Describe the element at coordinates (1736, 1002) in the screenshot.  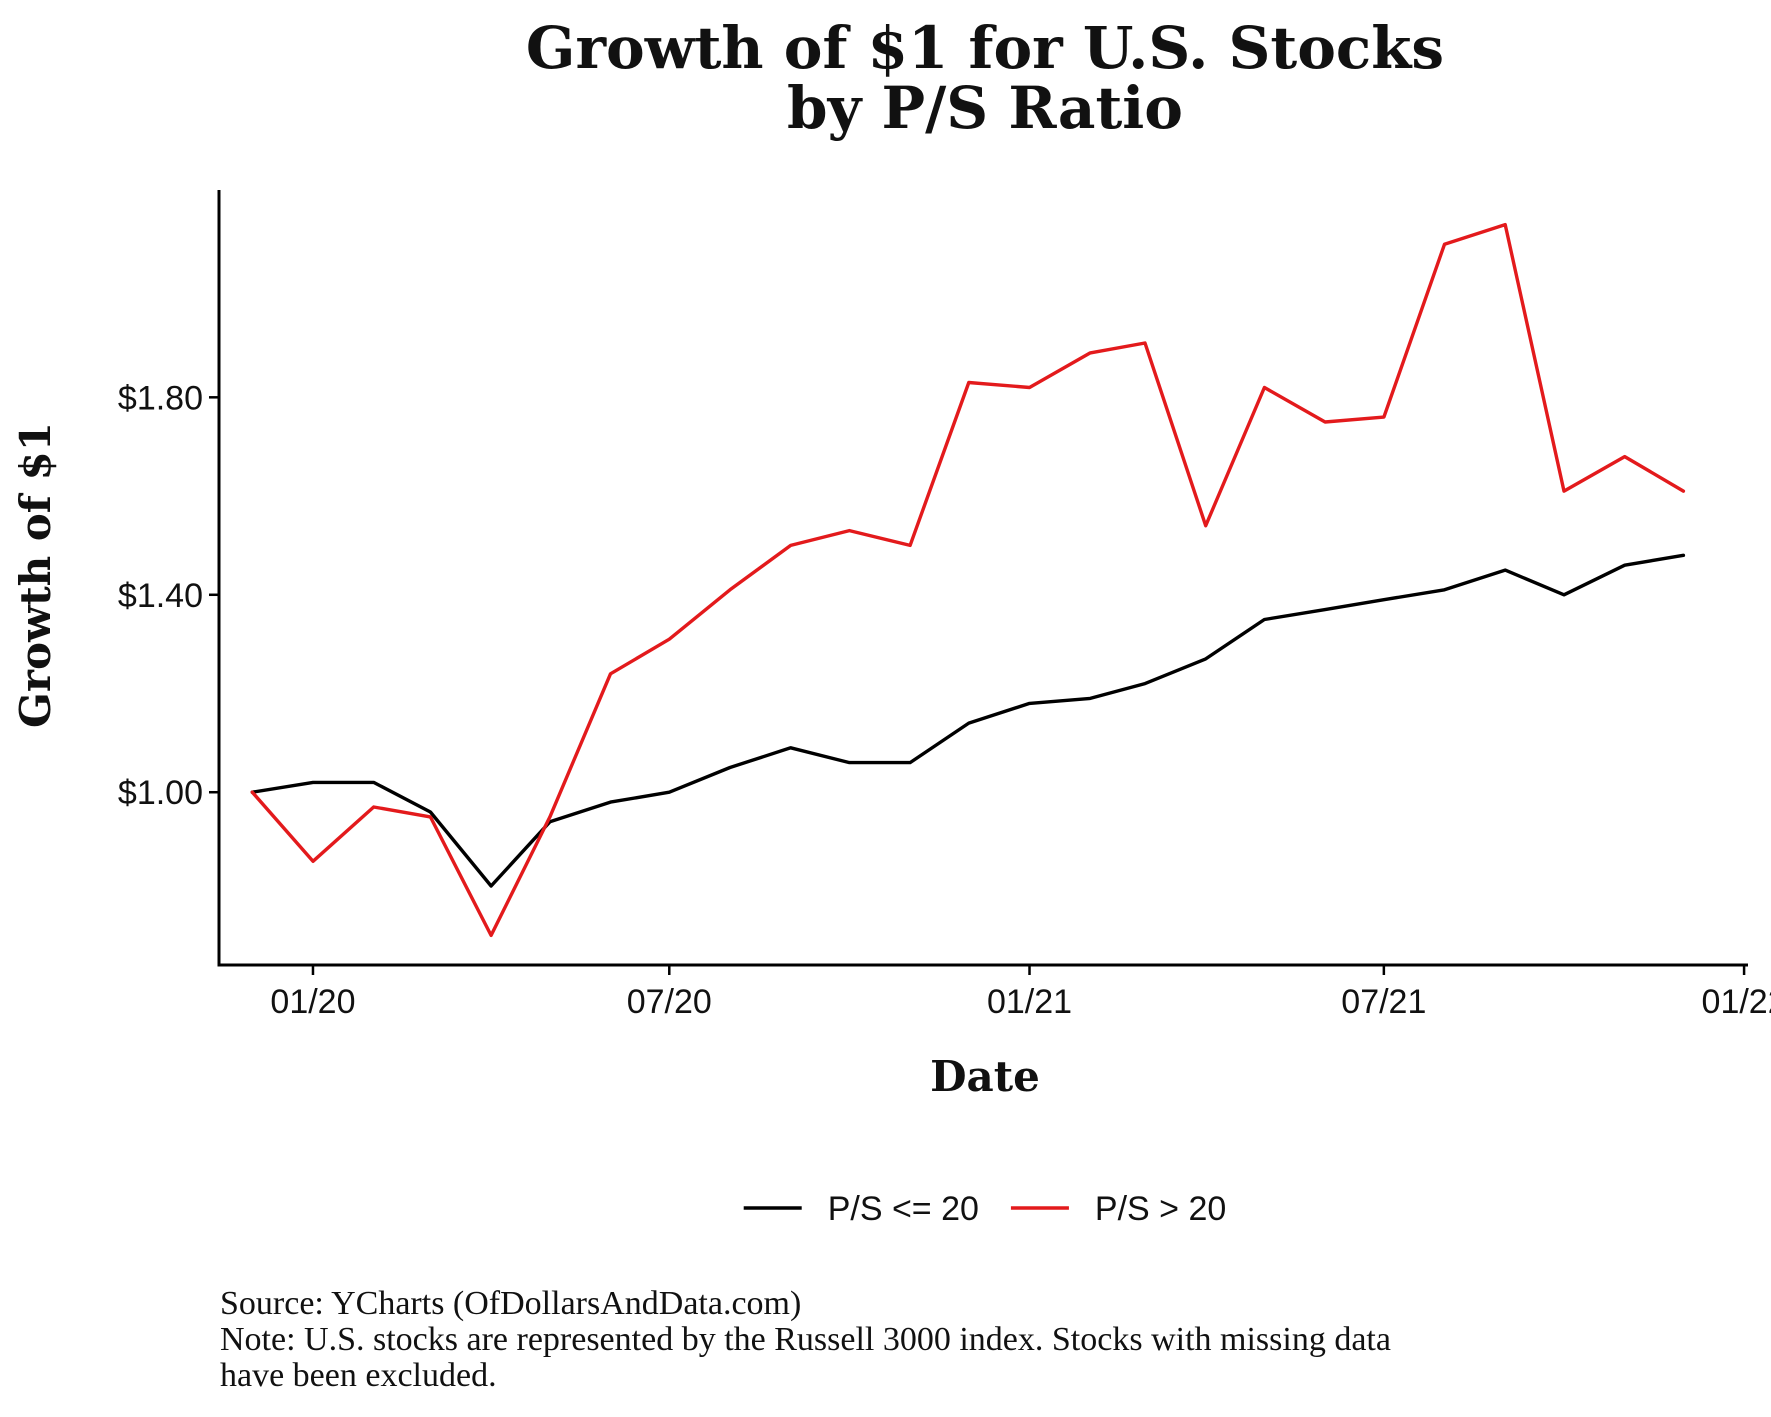
I see `x-tick-label: 01/22` at that location.